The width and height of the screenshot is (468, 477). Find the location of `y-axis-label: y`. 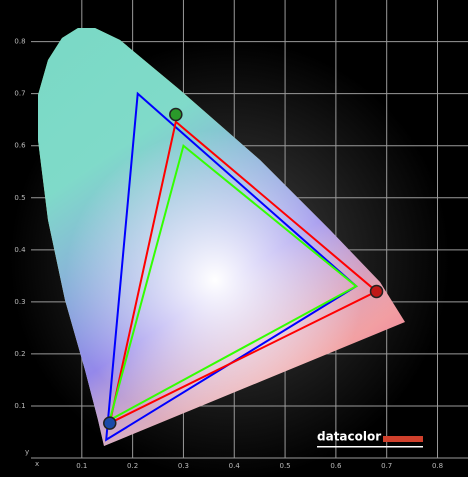

y-axis-label: y is located at coordinates (27, 452).